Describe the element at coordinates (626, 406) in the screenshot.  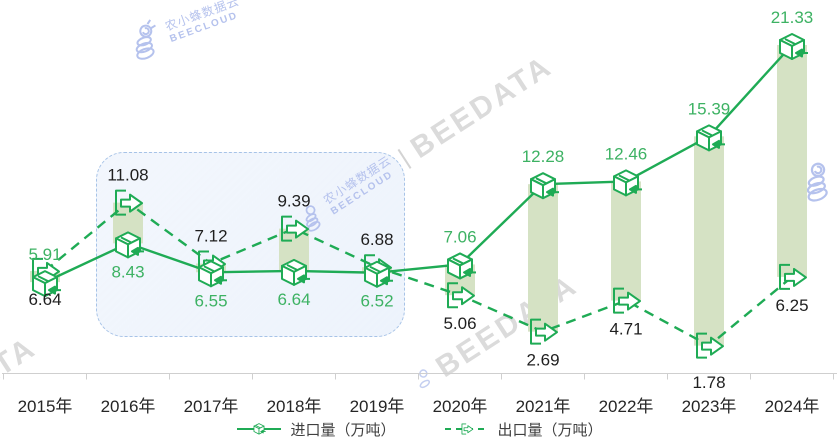
I see `year-label: 2022年` at that location.